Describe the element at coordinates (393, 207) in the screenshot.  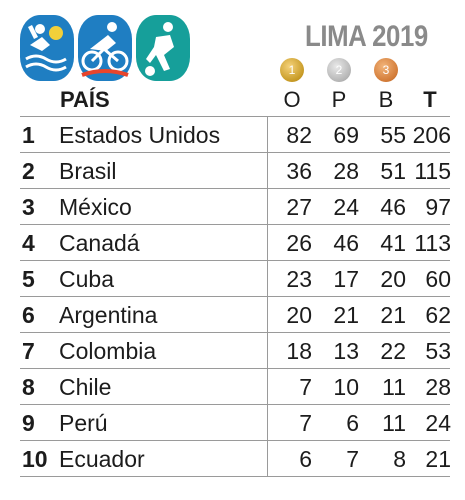
I see `bronze-count: 46` at that location.